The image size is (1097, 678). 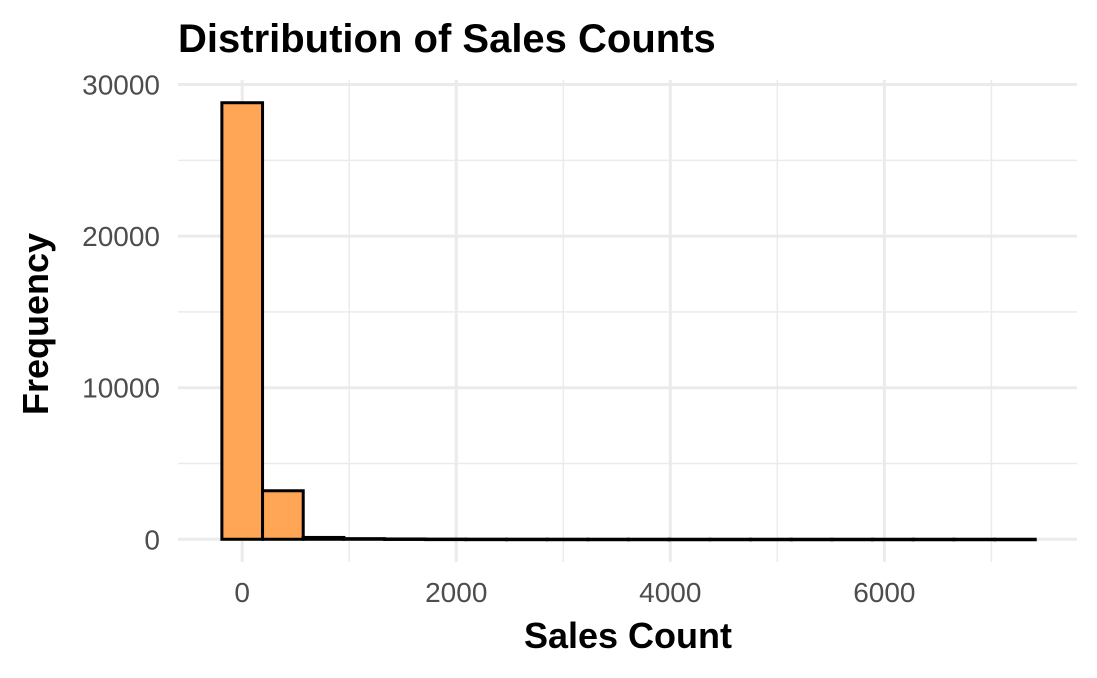 What do you see at coordinates (35, 324) in the screenshot?
I see `y-axis-title: Frequency` at bounding box center [35, 324].